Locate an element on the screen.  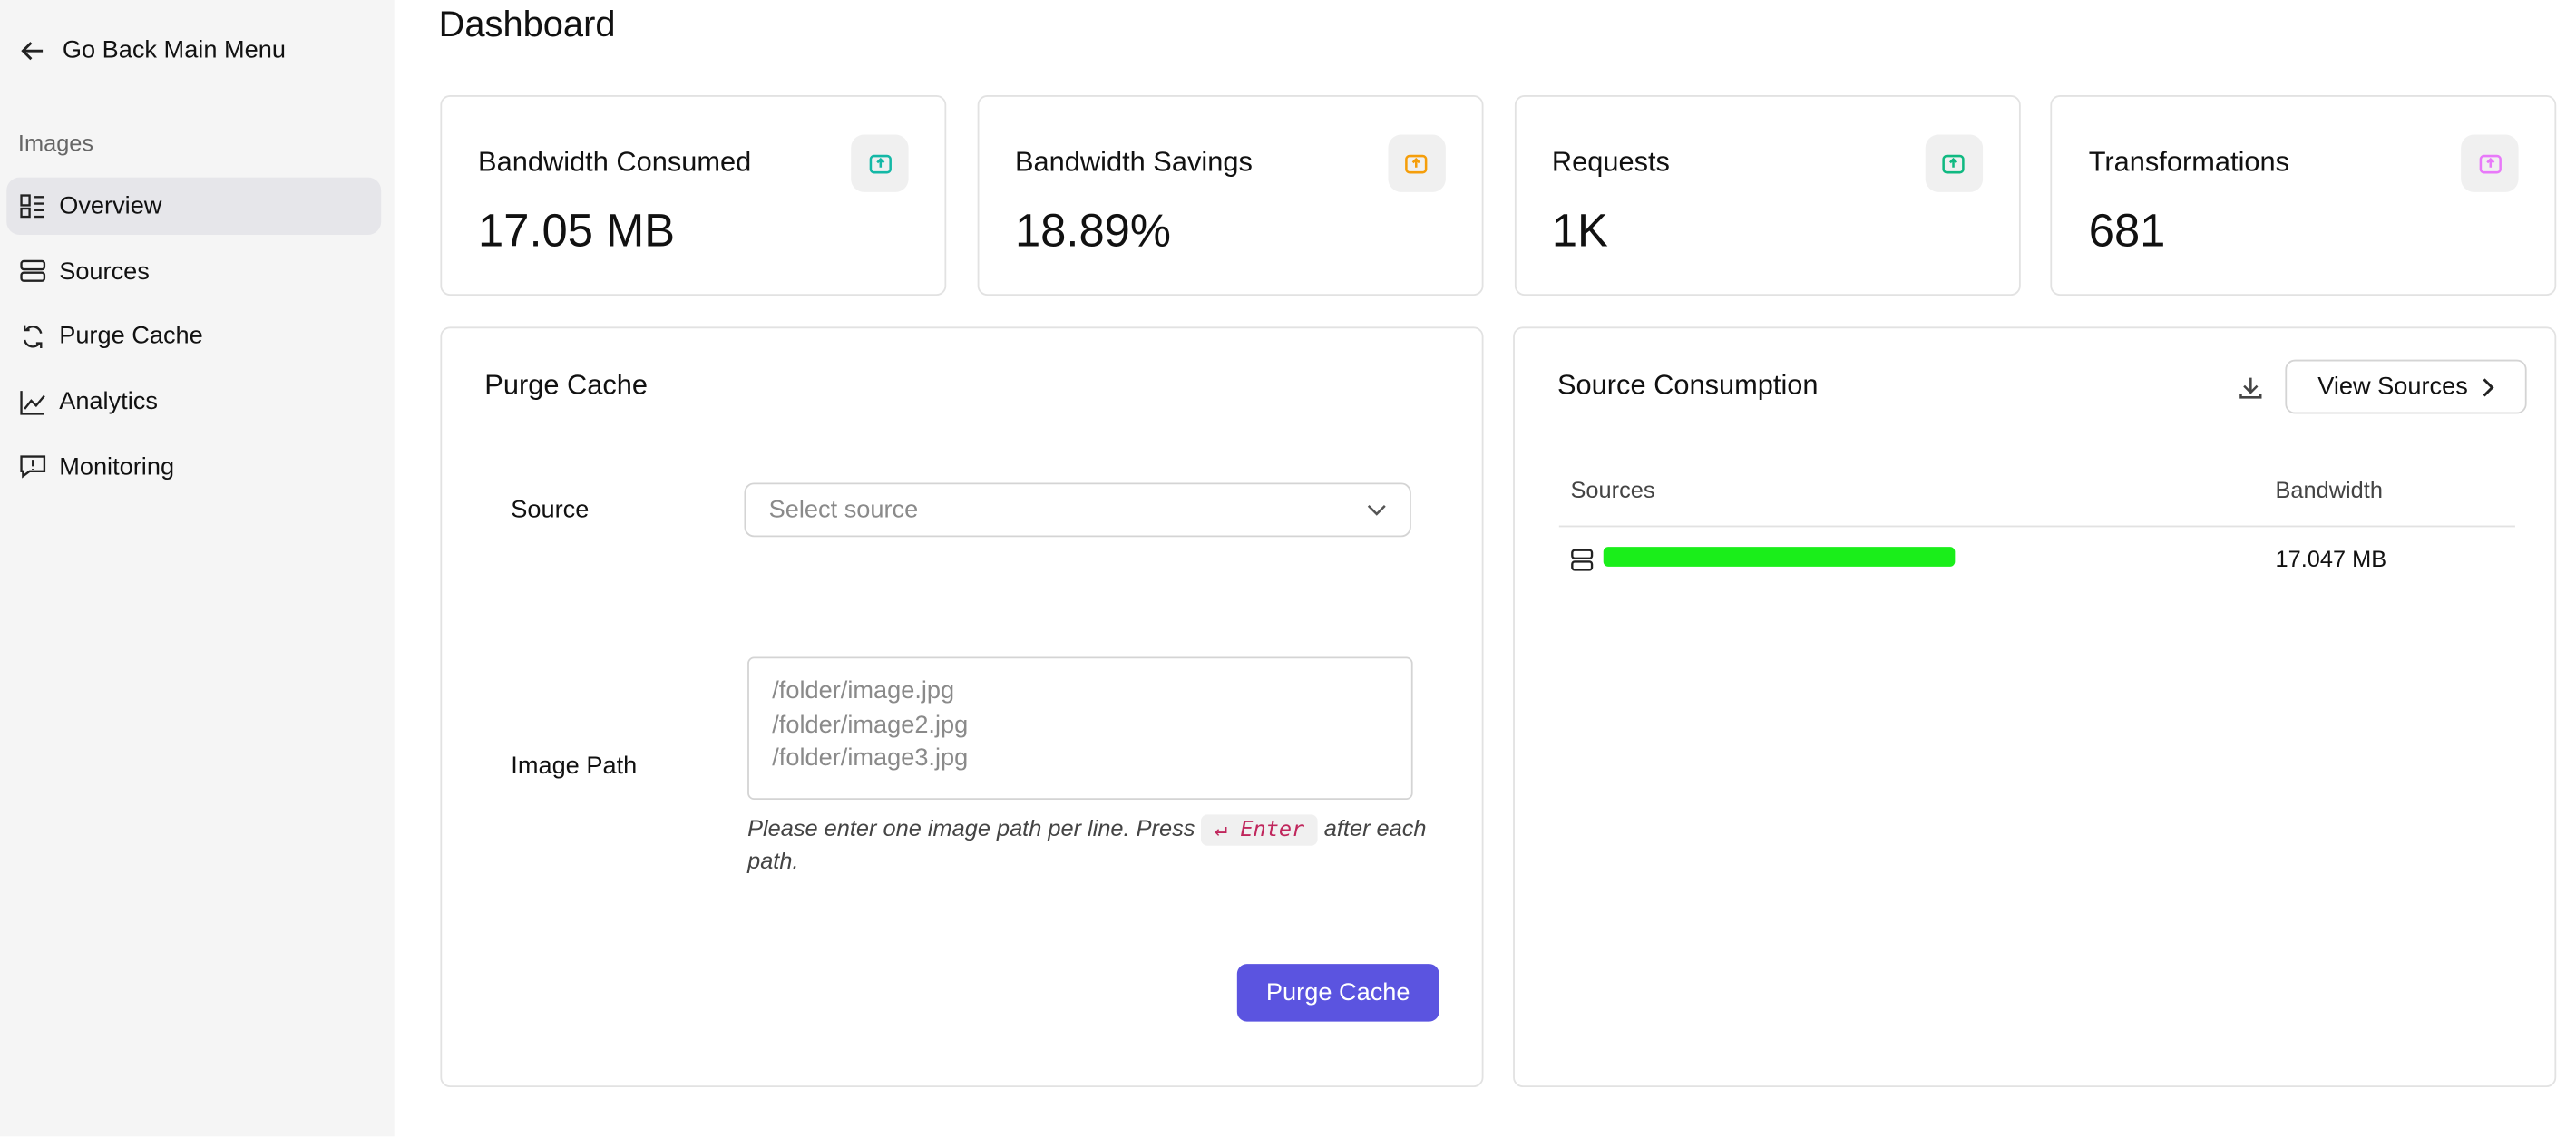
field-label: Source is located at coordinates (550, 509).